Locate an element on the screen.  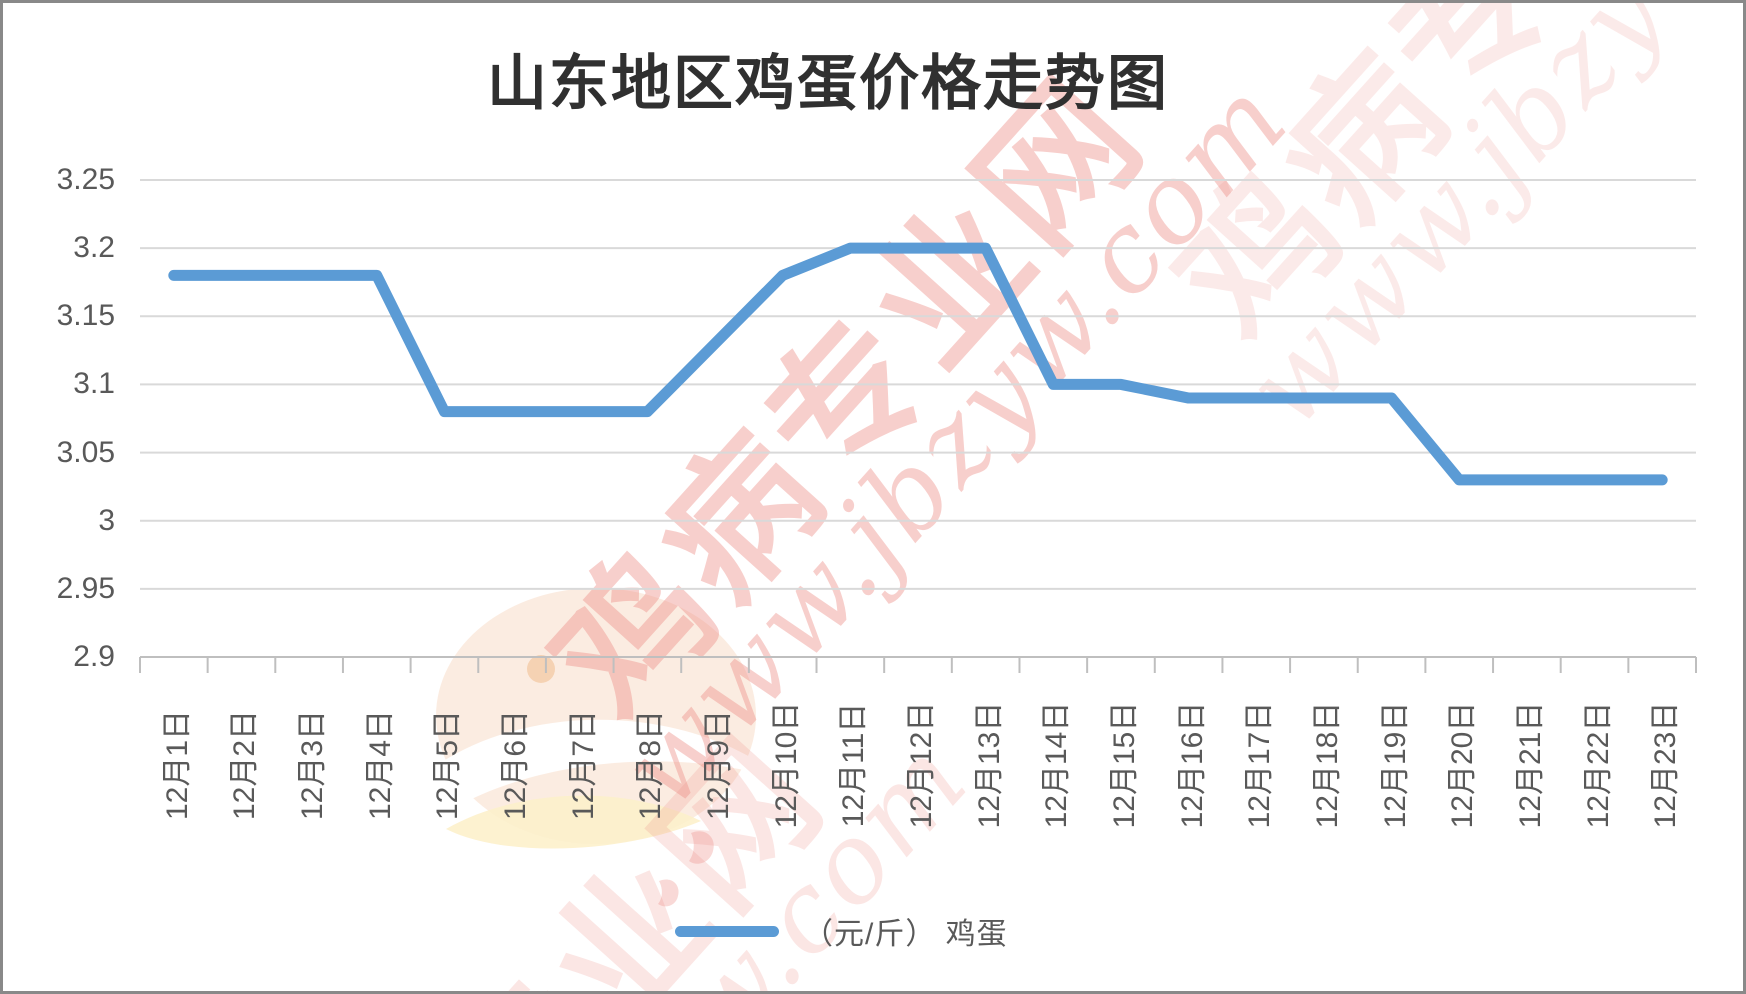
x-tick-label: 12月23日 is located at coordinates (1666, 765).